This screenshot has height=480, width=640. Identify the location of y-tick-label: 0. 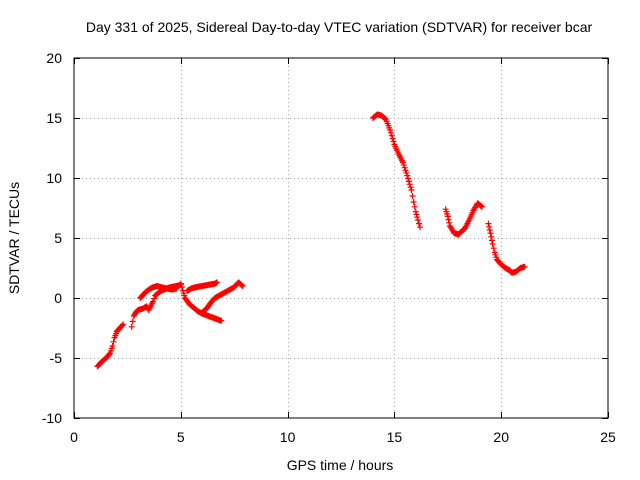
(58, 298).